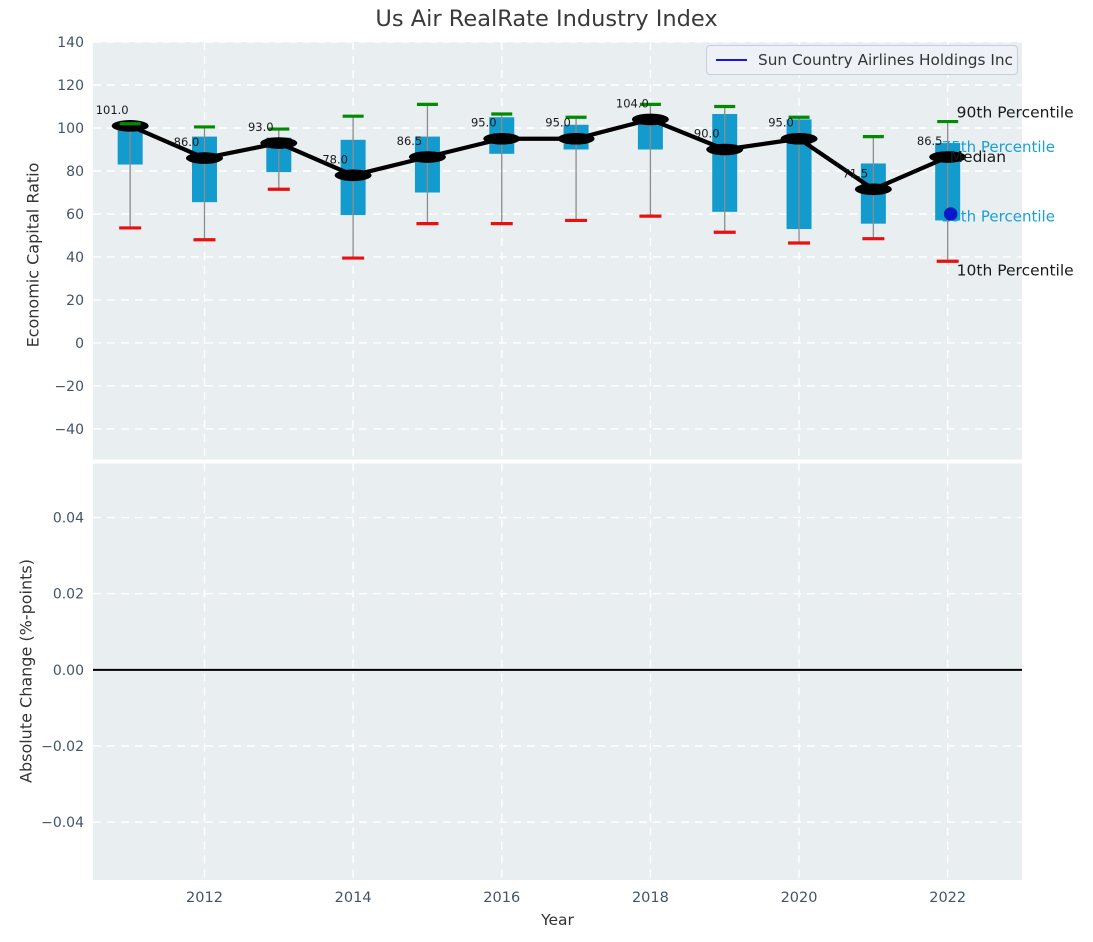 The width and height of the screenshot is (1093, 942). I want to click on median-marker-2016, so click(502, 138).